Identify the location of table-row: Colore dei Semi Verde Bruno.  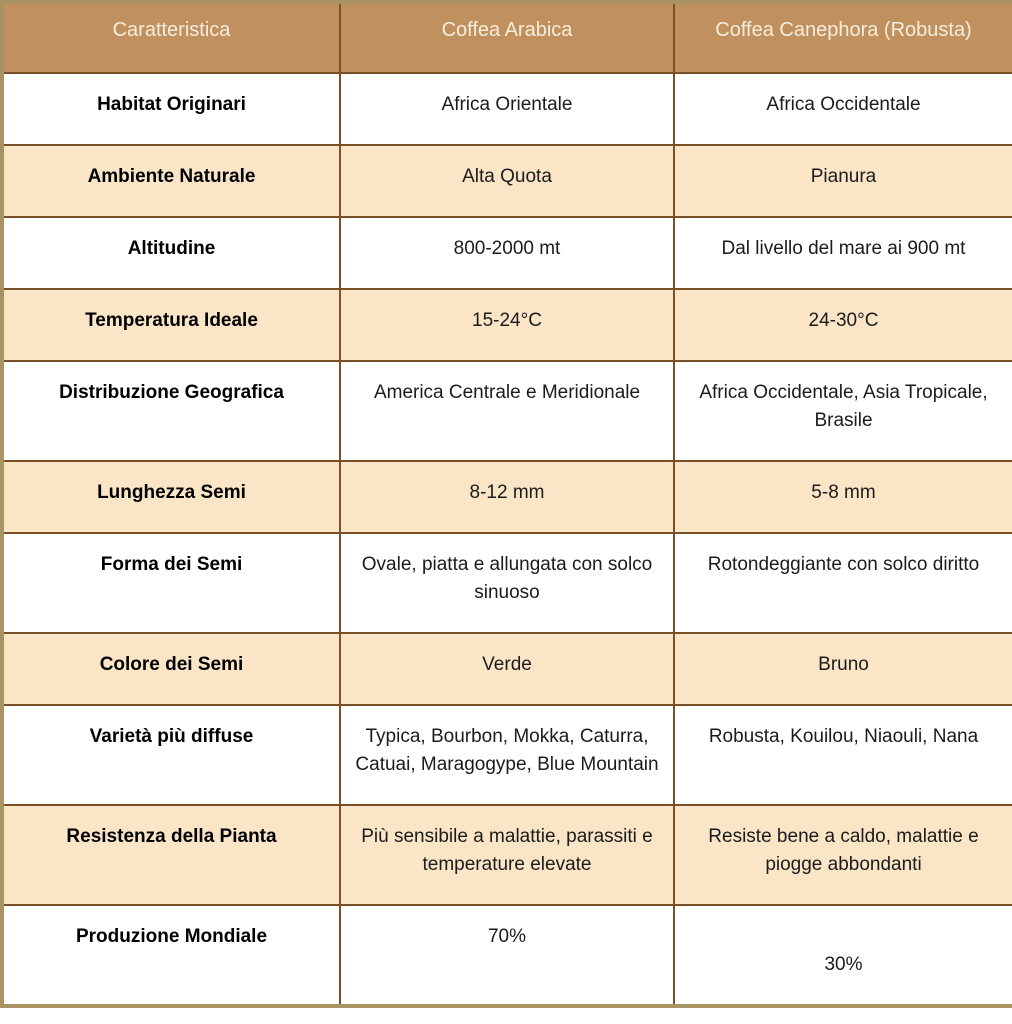
(506, 669).